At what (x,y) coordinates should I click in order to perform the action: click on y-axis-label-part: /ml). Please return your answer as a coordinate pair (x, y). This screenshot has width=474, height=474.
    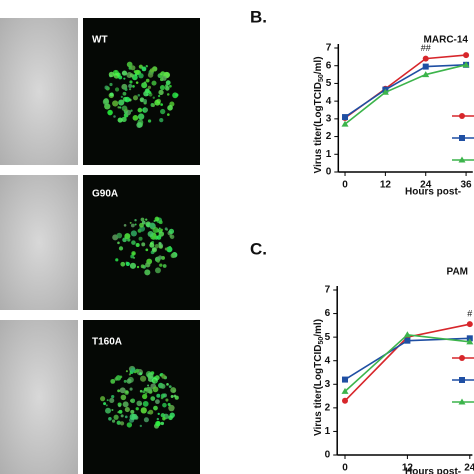
    Looking at the image, I should click on (318, 65).